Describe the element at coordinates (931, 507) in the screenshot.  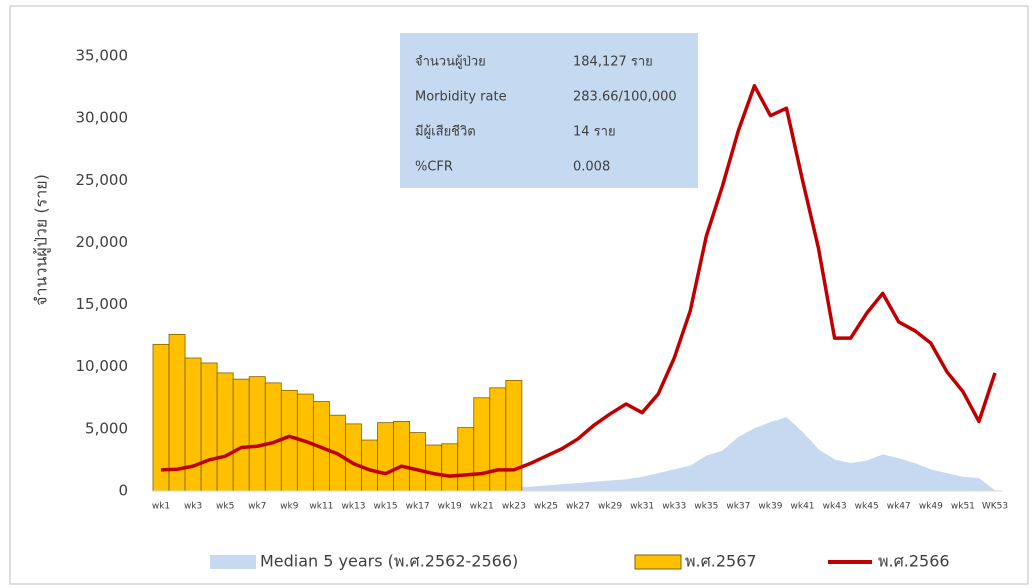
I see `x-tick-label: wk49` at that location.